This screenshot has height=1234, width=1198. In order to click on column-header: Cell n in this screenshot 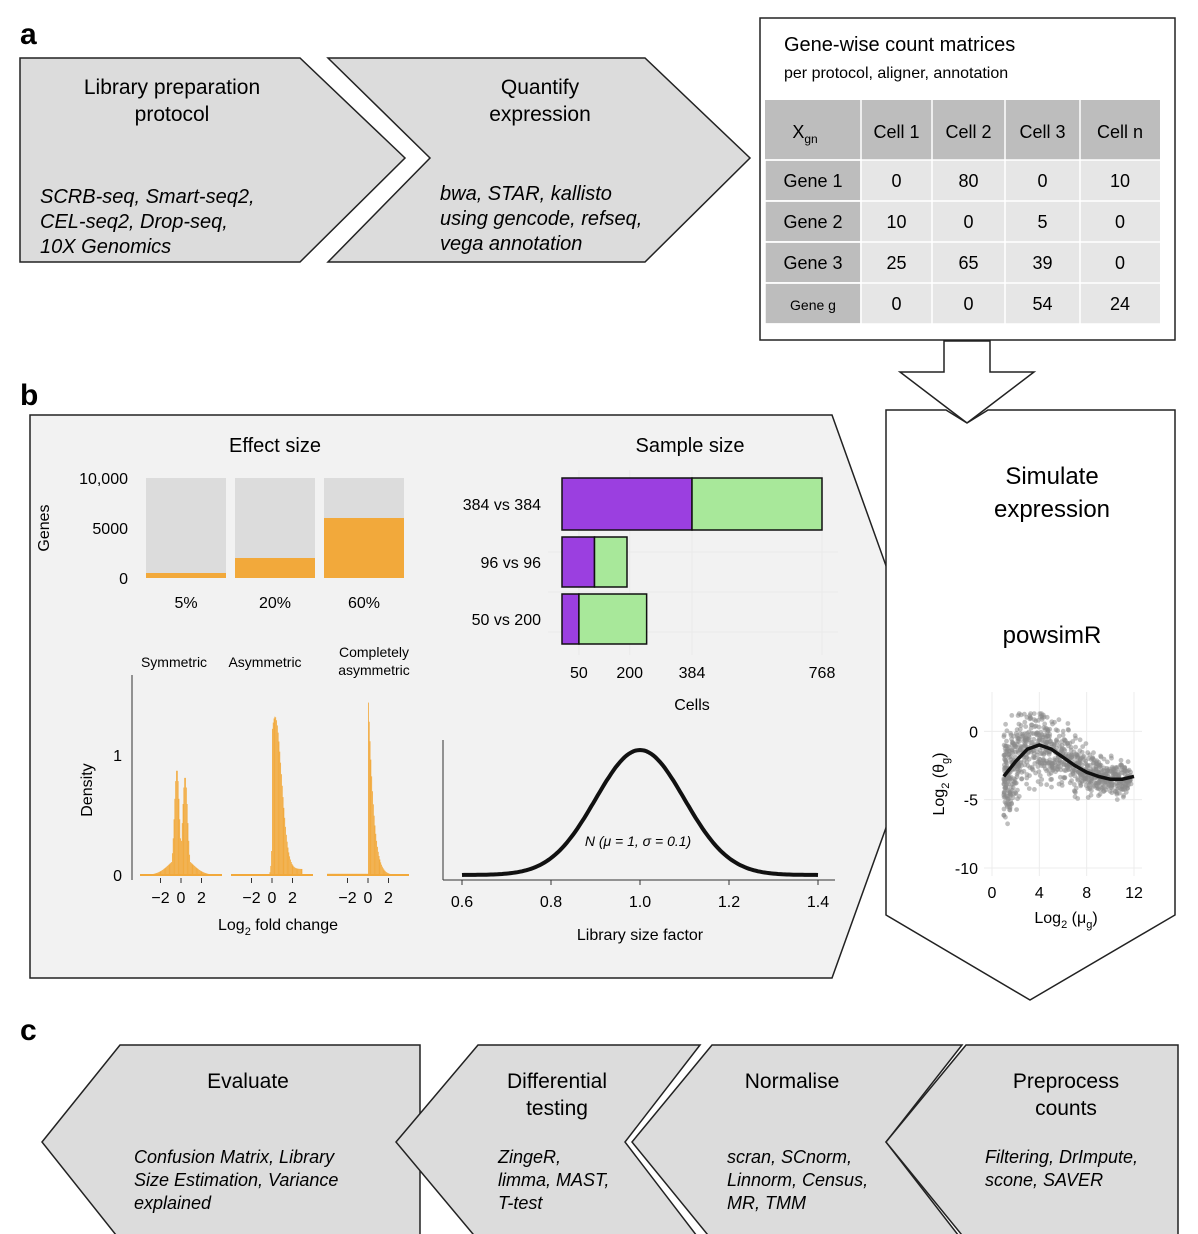, I will do `click(1120, 132)`.